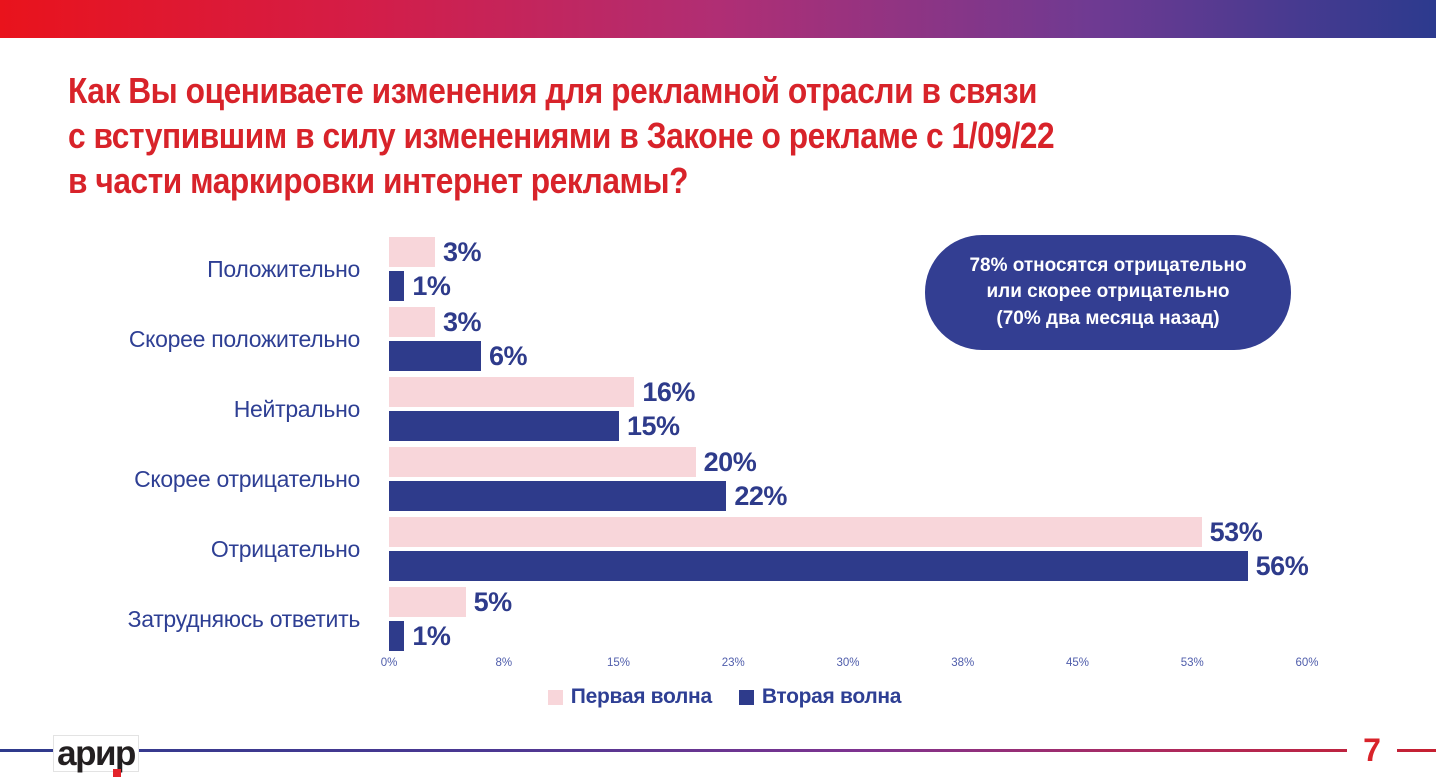 Image resolution: width=1436 pixels, height=777 pixels. Describe the element at coordinates (849, 409) in the screenshot. I see `bar-group: 16% 15%` at that location.